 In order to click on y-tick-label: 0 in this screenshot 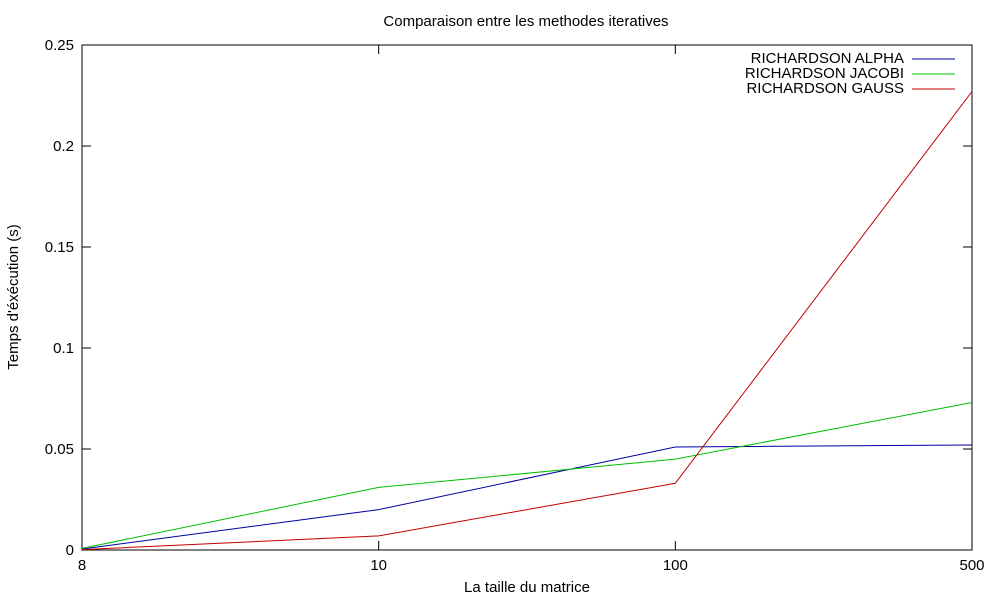, I will do `click(70, 550)`.